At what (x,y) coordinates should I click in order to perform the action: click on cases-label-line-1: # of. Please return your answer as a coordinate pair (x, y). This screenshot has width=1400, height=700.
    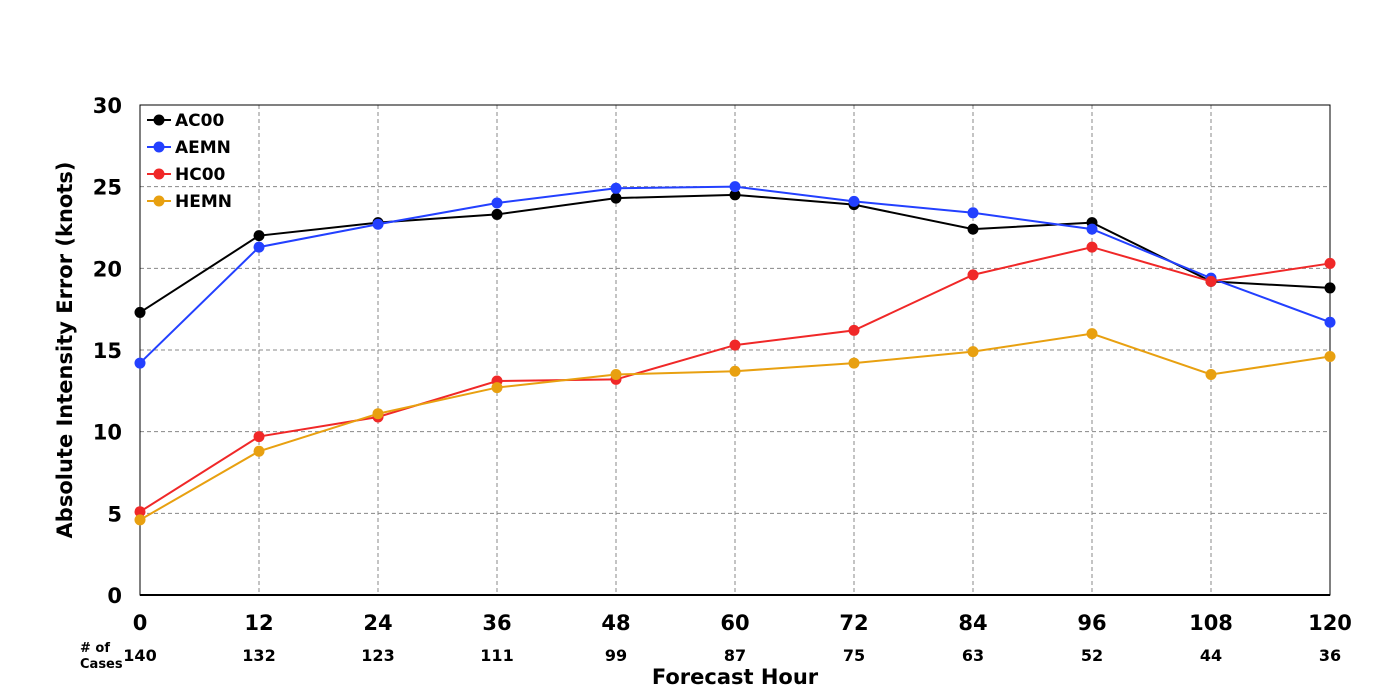
    Looking at the image, I should click on (95, 648).